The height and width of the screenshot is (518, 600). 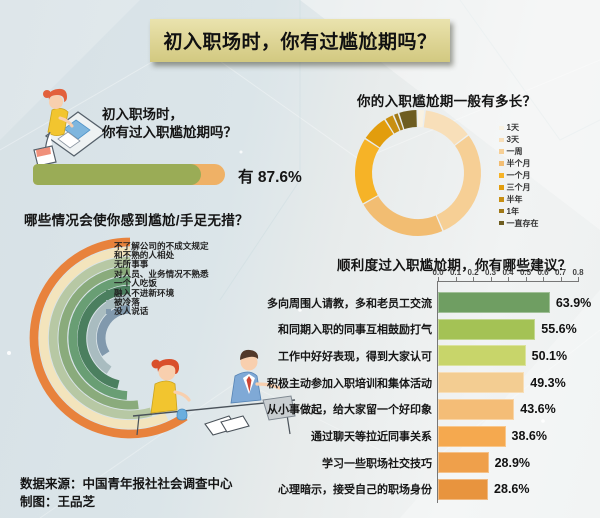 I want to click on situations-radial-chart, so click(x=108, y=338).